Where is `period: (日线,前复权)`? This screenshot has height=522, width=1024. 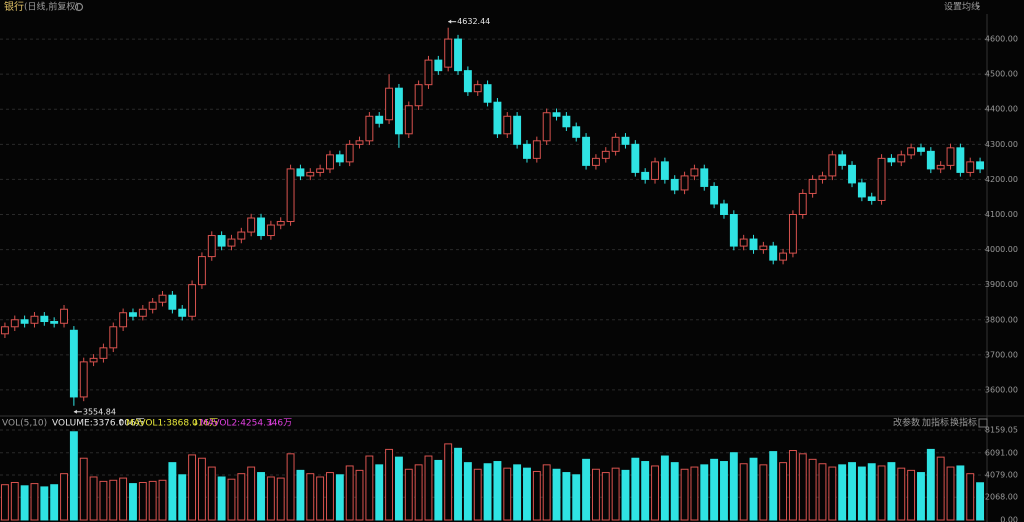 period: (日线,前复权) is located at coordinates (51, 7).